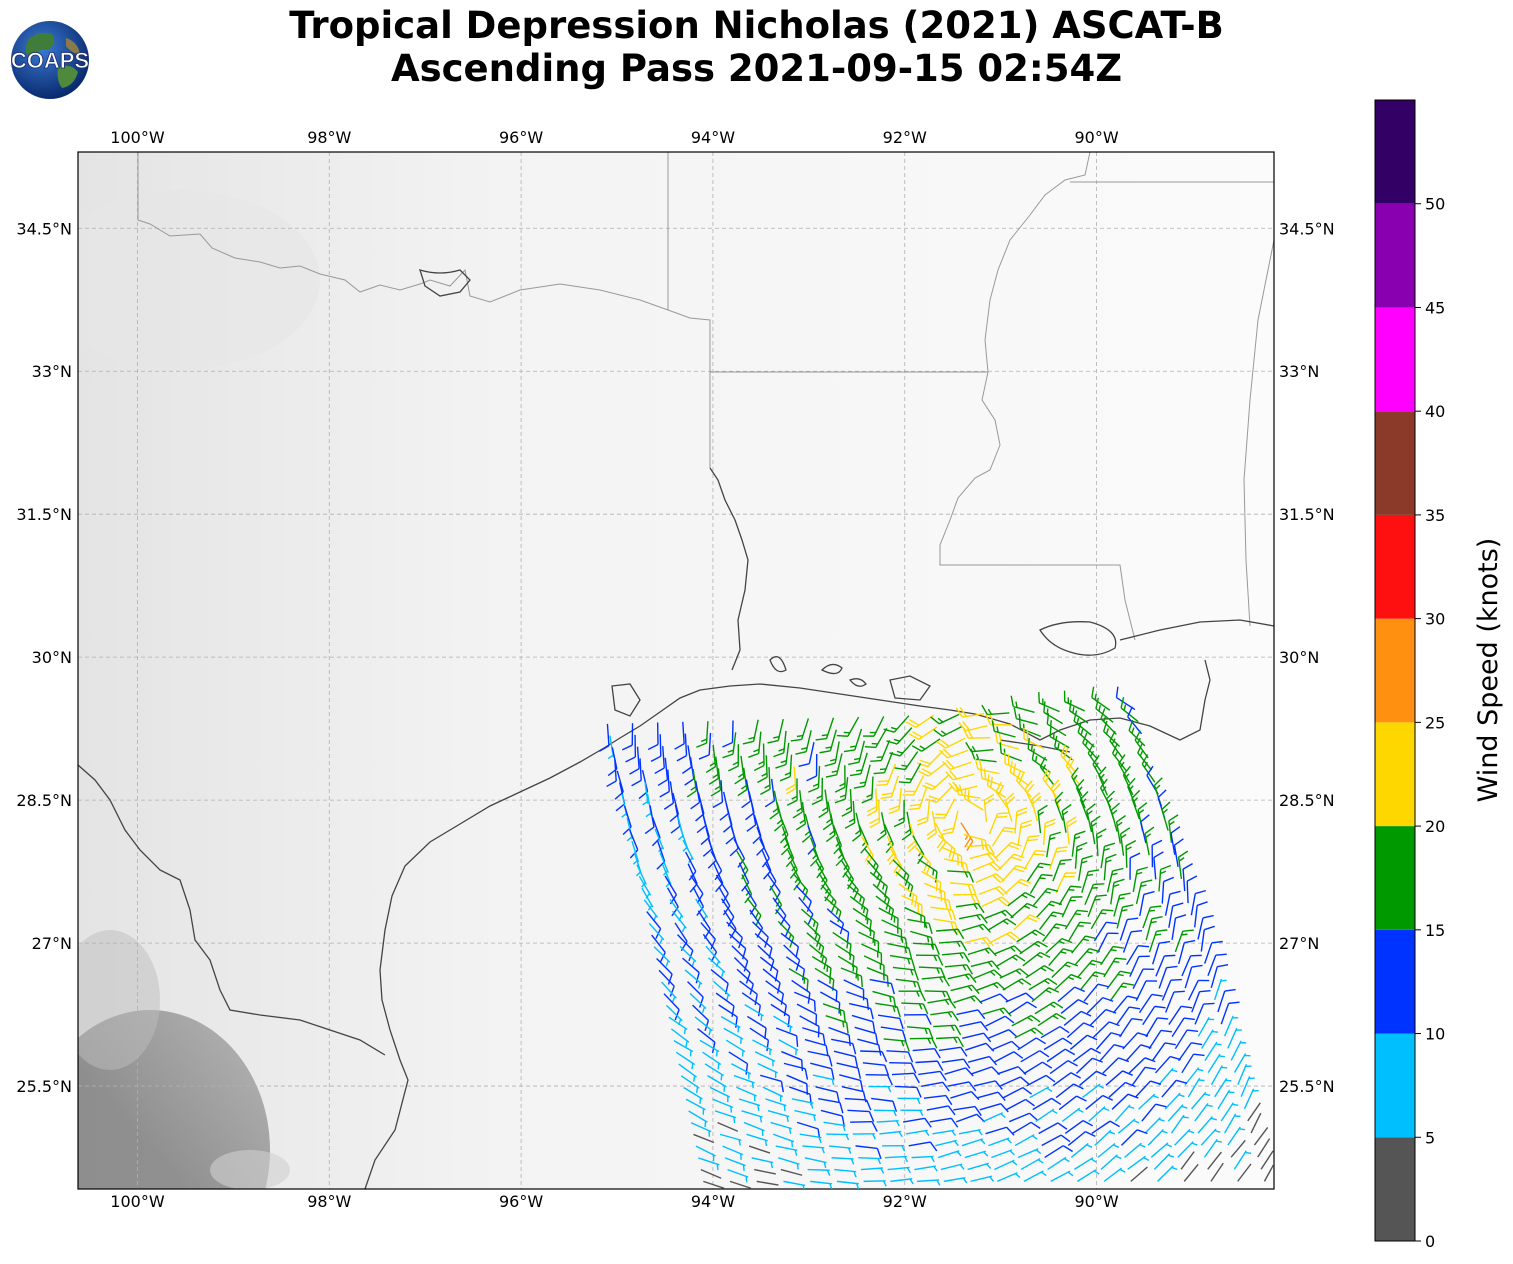 The image size is (1513, 1264). I want to click on lat-label-left: 30°N, so click(52, 657).